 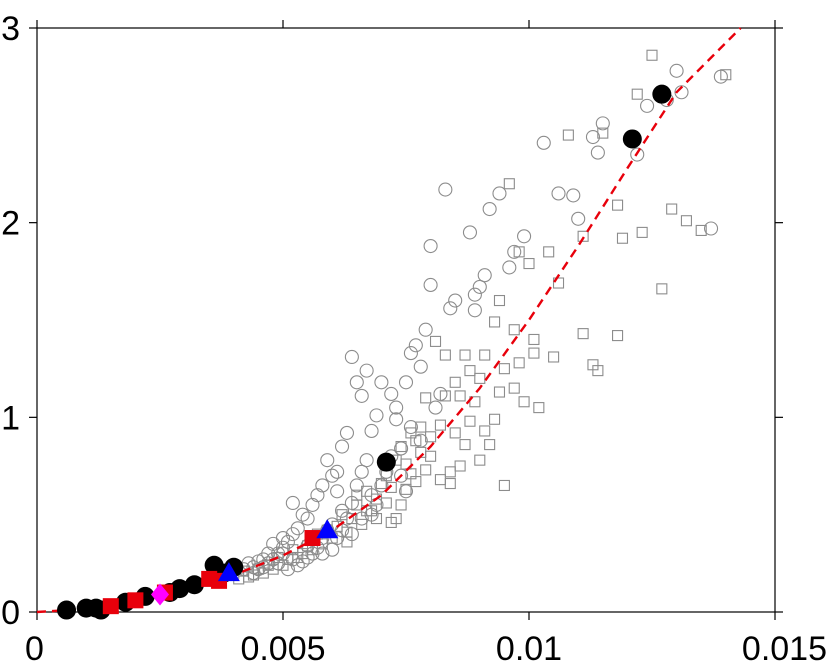 I want to click on x-tick-label: 0.015, so click(x=784, y=646).